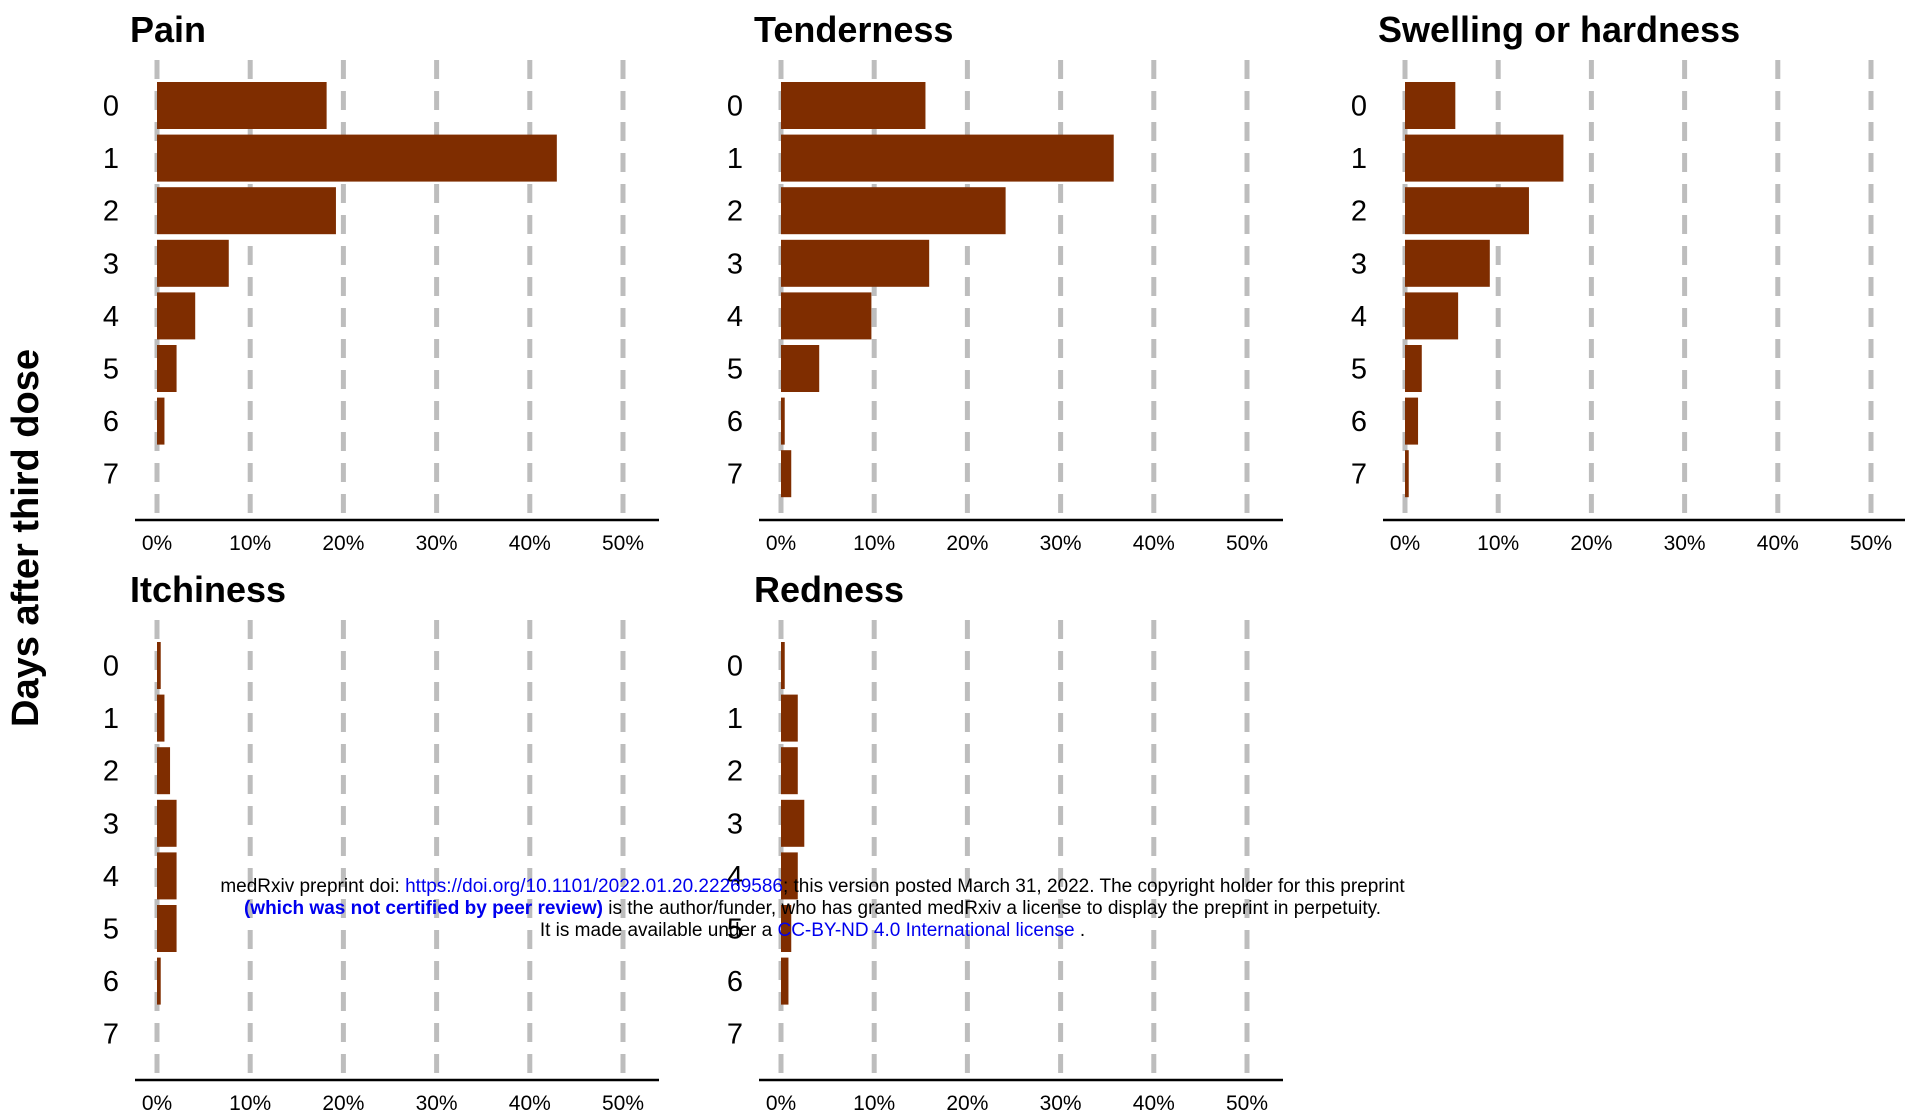 Image resolution: width=1905 pixels, height=1116 pixels. I want to click on bar-day-2: Pain day 2: 19.2%, so click(246, 211).